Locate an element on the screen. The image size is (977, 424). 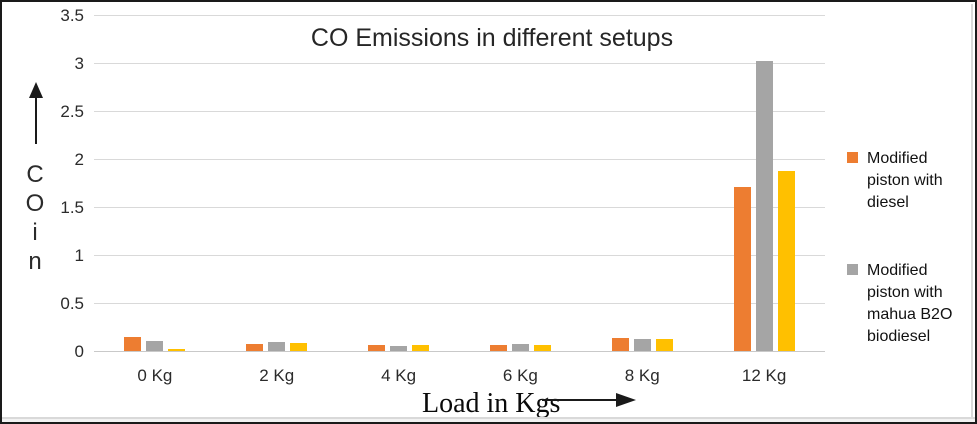
y-tick-label: 2.5 is located at coordinates (72, 111).